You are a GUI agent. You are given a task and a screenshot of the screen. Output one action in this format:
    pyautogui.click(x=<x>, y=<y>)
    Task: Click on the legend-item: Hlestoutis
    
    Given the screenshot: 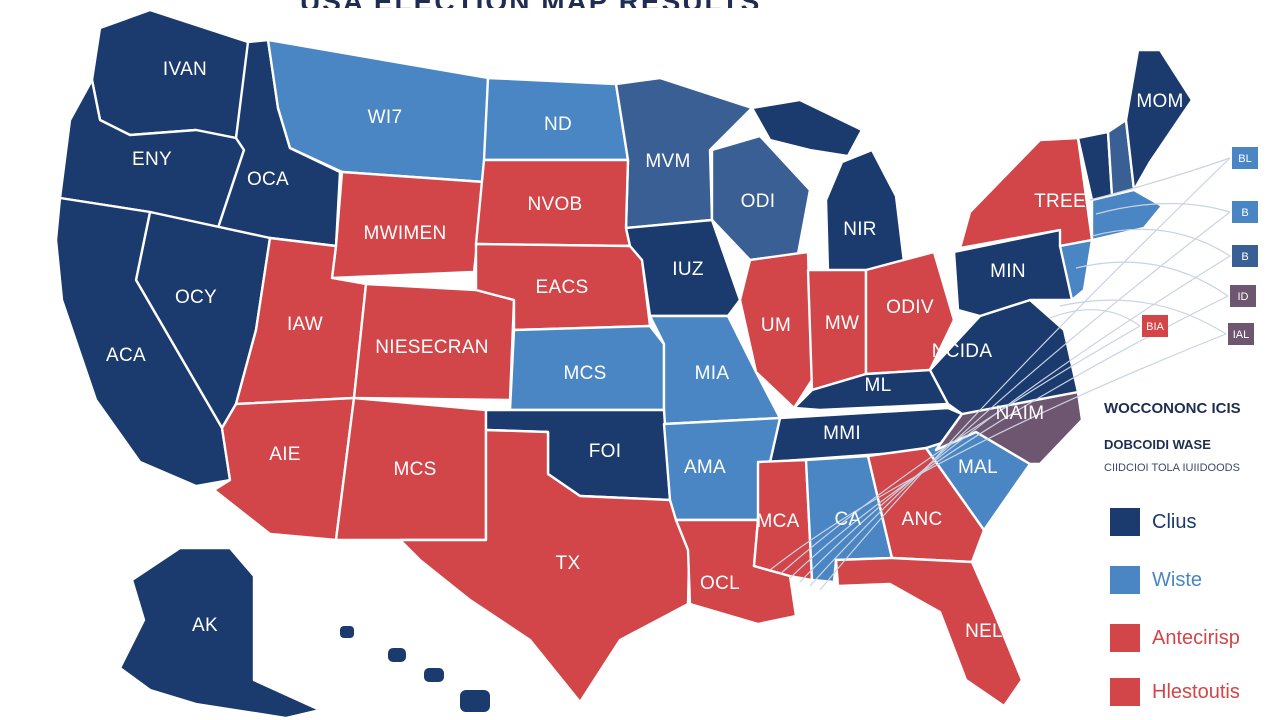 What is the action you would take?
    pyautogui.click(x=1175, y=692)
    